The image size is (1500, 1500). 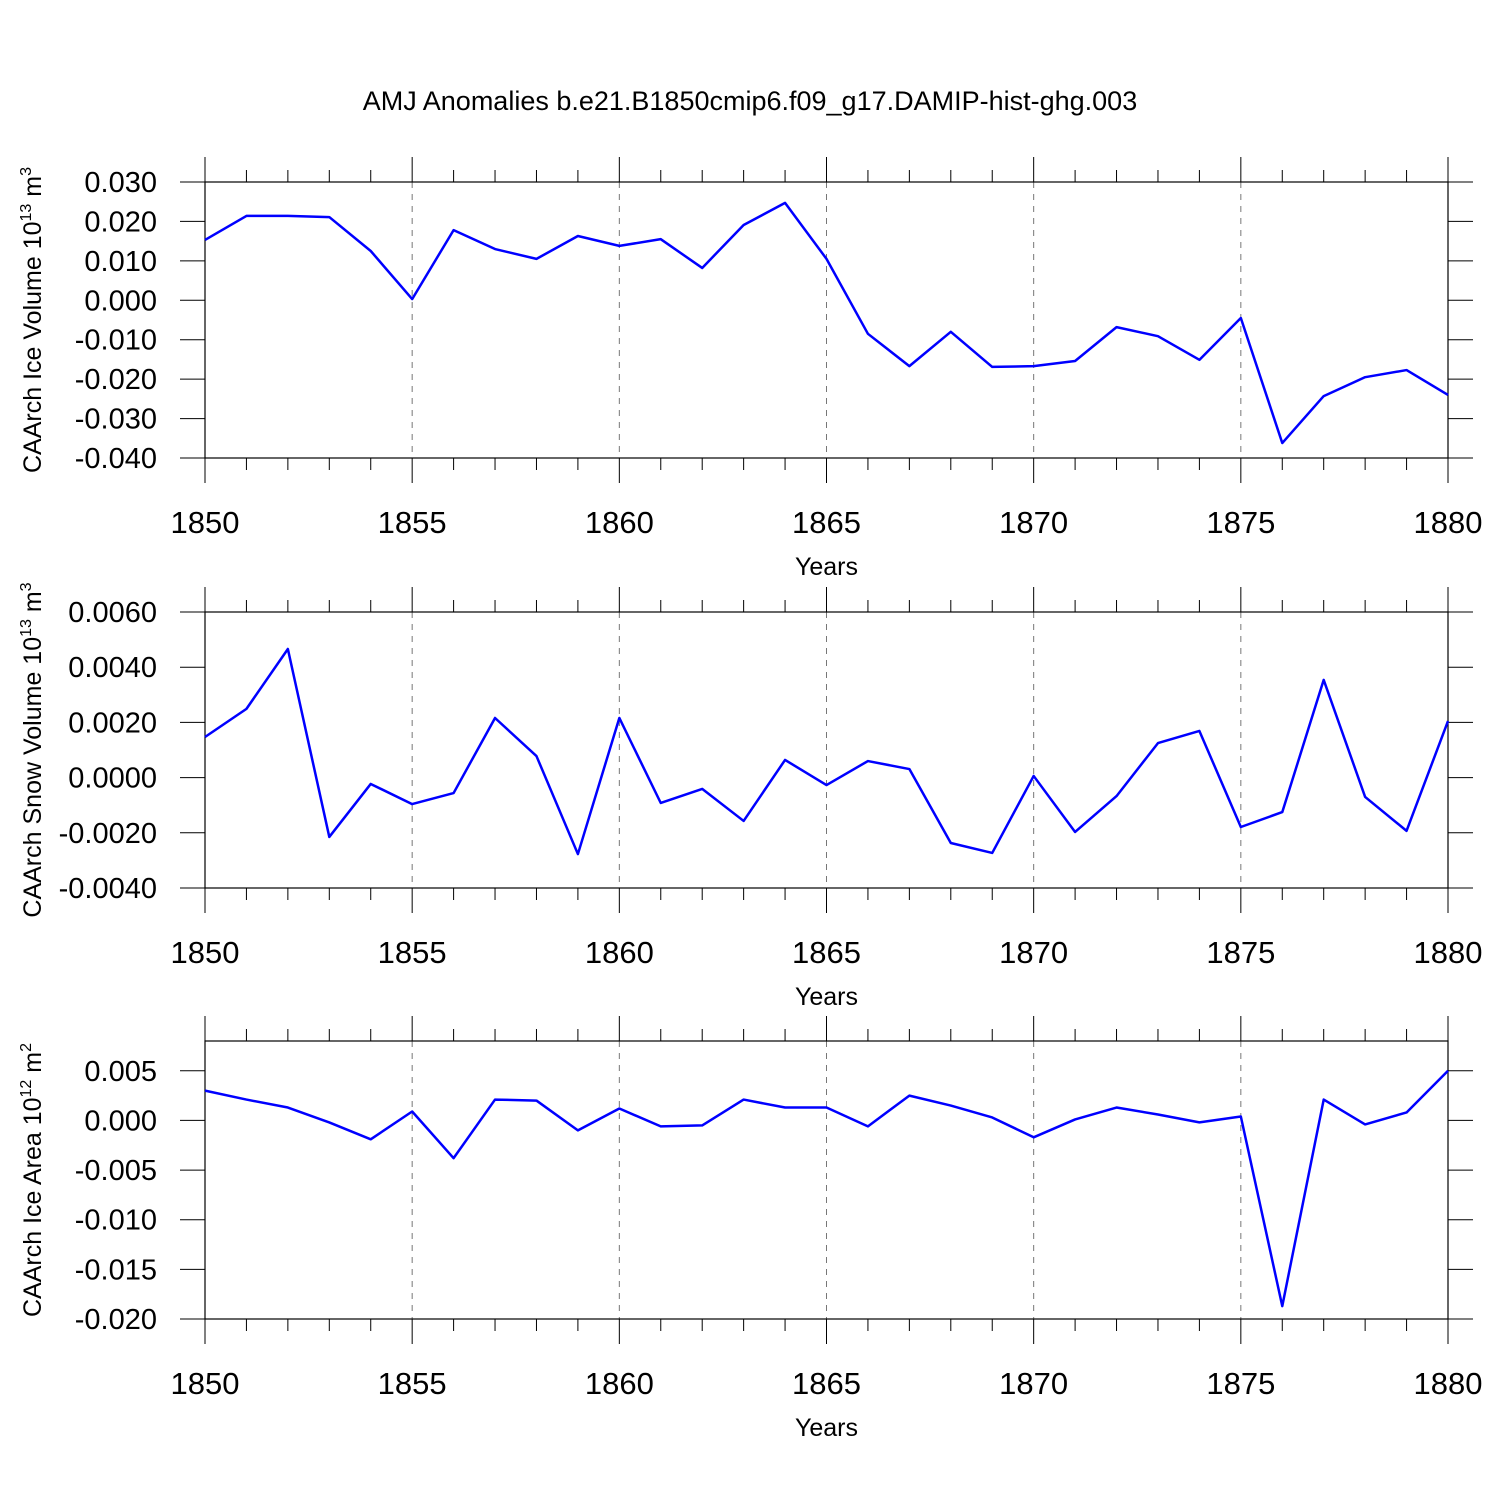 What do you see at coordinates (120, 183) in the screenshot?
I see `y-tick-label: 0.030` at bounding box center [120, 183].